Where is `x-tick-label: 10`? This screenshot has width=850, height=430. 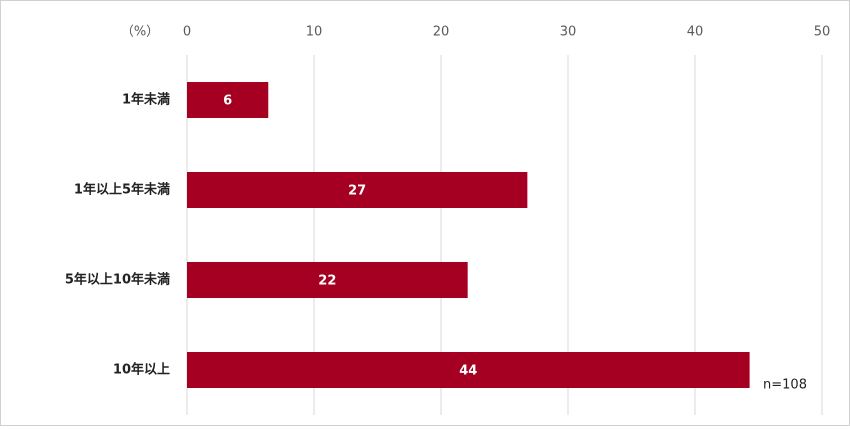 x-tick-label: 10 is located at coordinates (314, 32).